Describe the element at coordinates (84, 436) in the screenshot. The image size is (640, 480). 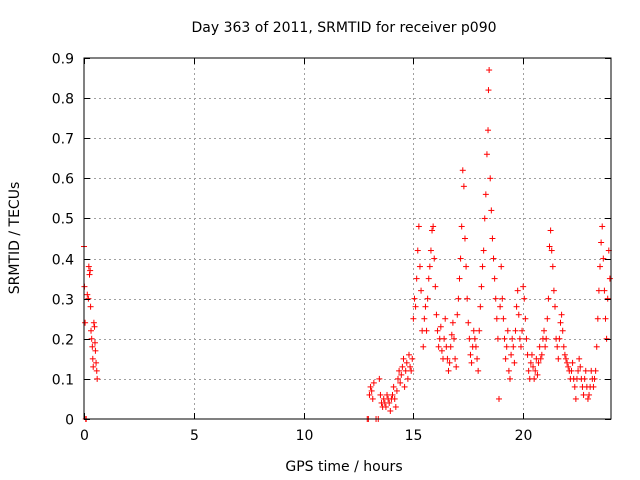
I see `x-tick-label: 0` at that location.